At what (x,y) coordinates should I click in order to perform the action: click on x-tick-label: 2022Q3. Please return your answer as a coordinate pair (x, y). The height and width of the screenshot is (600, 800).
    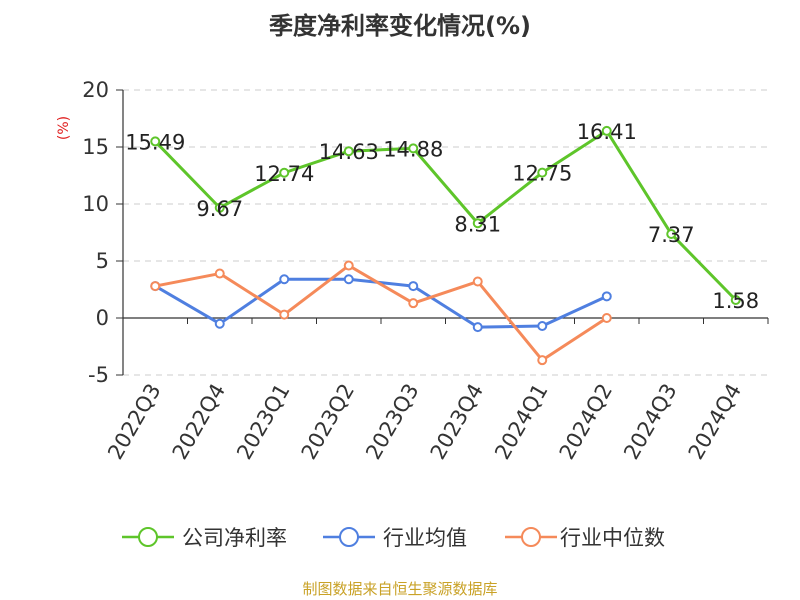
    Looking at the image, I should click on (134, 422).